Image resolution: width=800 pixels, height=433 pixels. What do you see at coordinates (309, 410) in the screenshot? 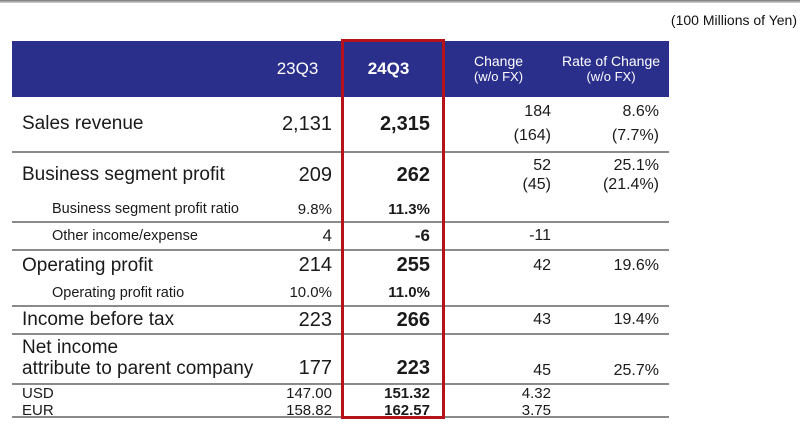
I see `cell-23q3: 158.82` at bounding box center [309, 410].